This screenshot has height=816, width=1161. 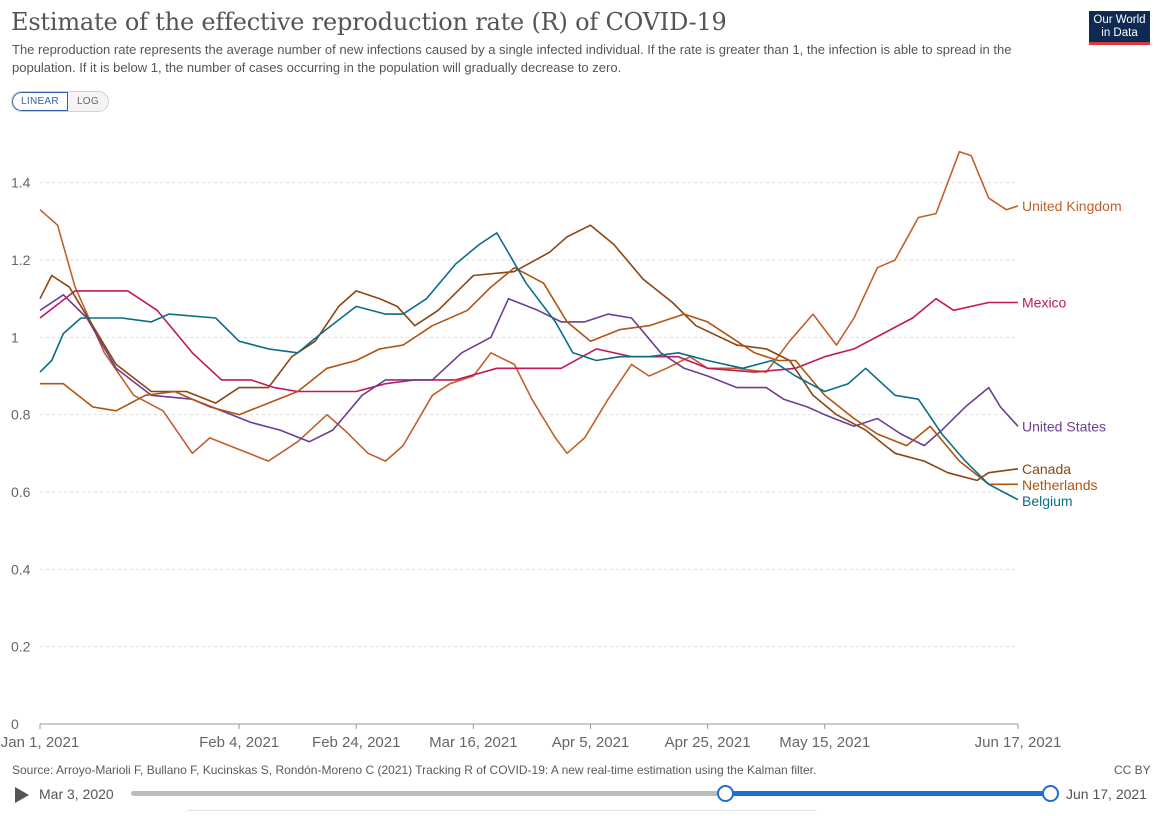 What do you see at coordinates (21, 492) in the screenshot?
I see `y-tick-label: 0.6` at bounding box center [21, 492].